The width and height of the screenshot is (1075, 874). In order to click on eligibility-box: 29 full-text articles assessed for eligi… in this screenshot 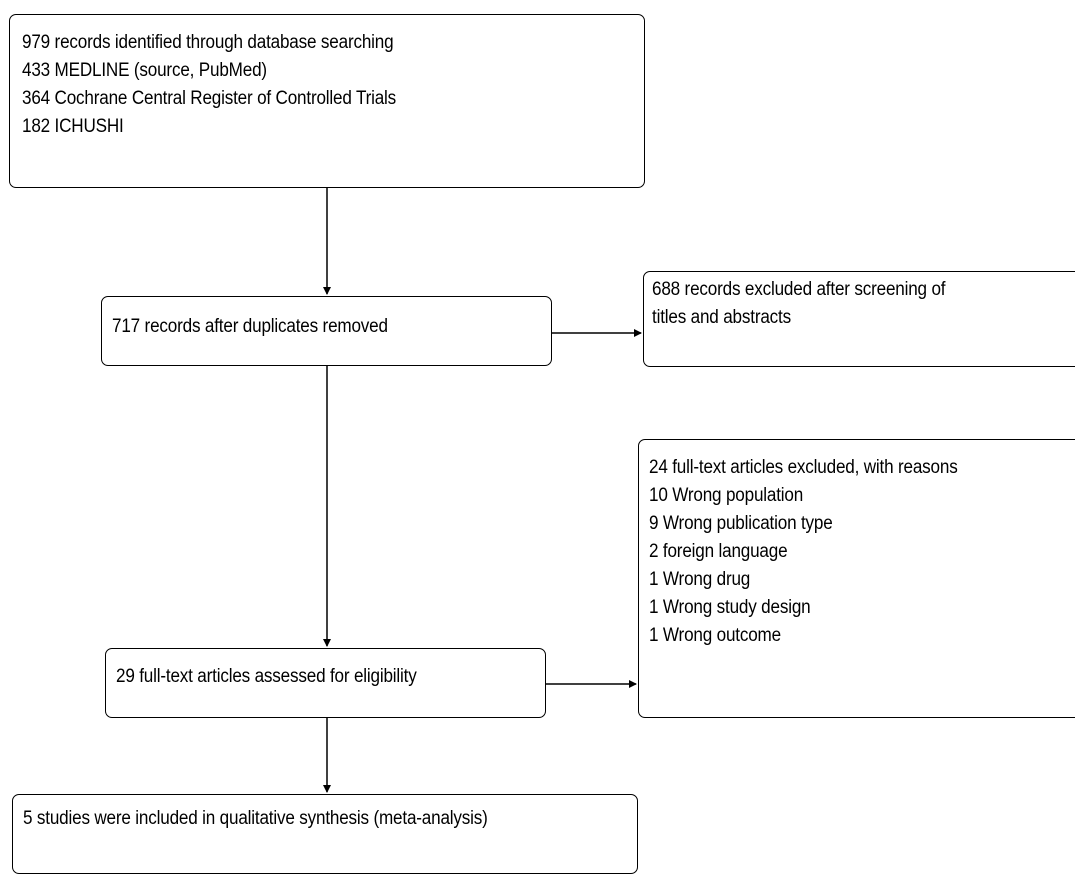, I will do `click(325, 683)`.